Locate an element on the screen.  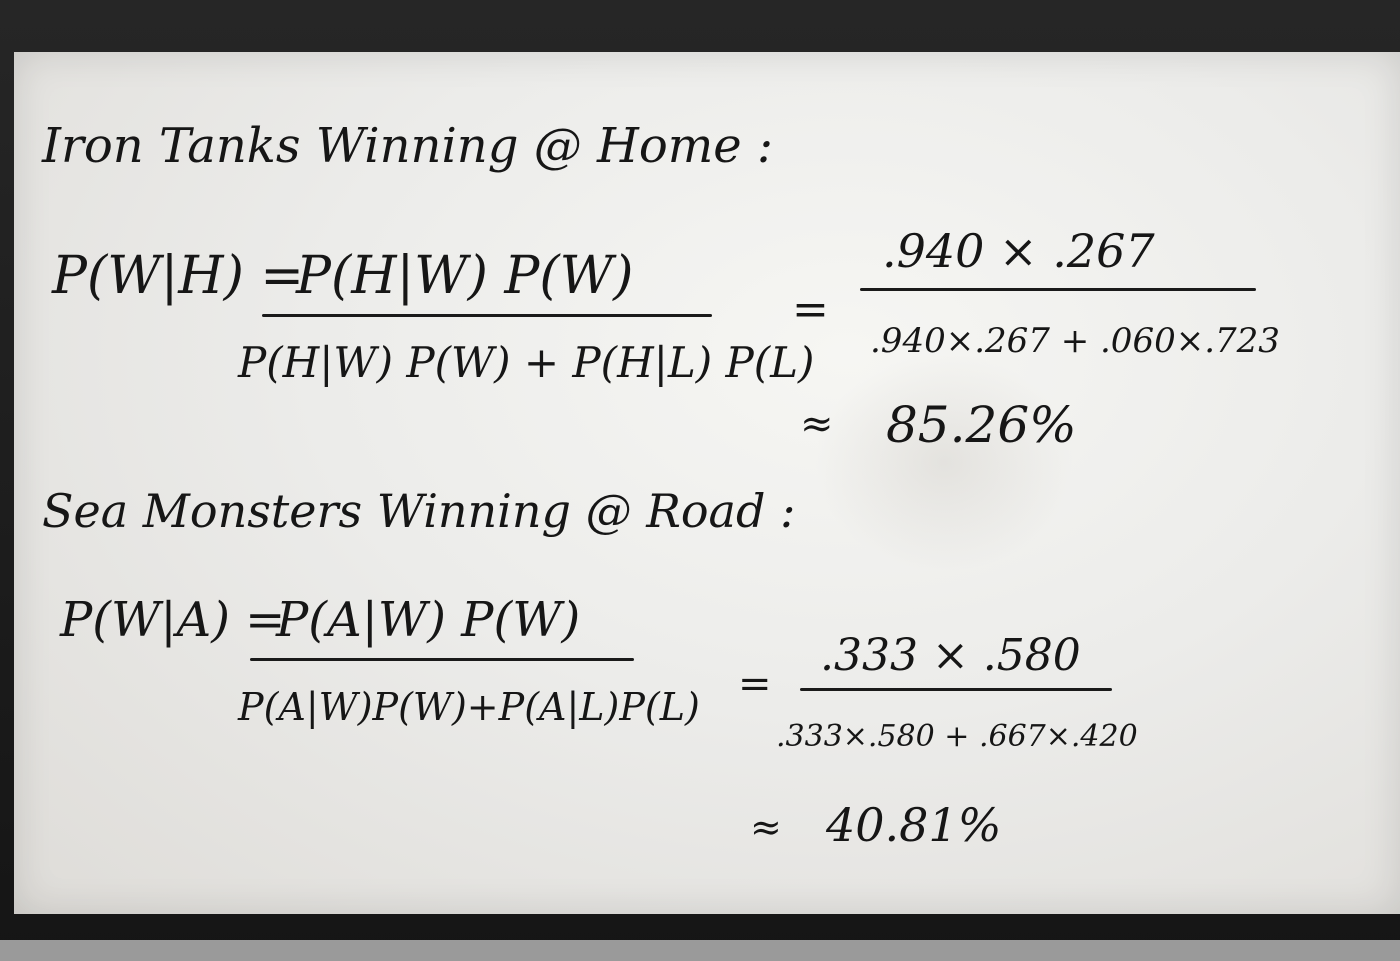
iron-tanks-formula-fraction-bar is located at coordinates (487, 315).